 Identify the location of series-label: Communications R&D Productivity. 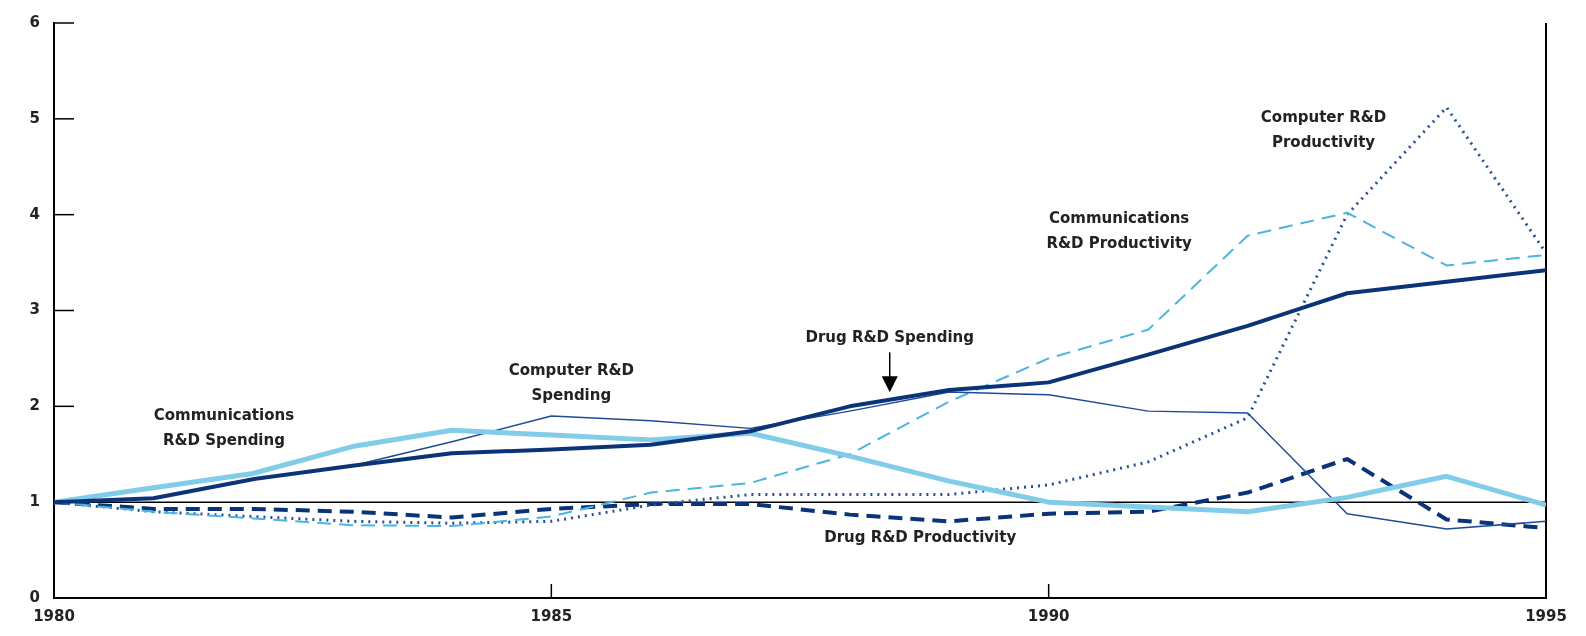
(1119, 231).